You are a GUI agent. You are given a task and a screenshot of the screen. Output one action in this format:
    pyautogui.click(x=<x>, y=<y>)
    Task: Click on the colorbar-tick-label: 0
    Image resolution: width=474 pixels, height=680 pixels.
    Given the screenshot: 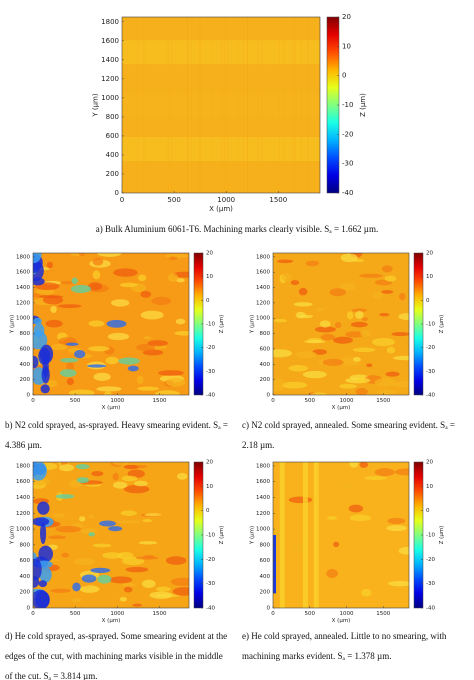 What is the action you would take?
    pyautogui.click(x=428, y=301)
    